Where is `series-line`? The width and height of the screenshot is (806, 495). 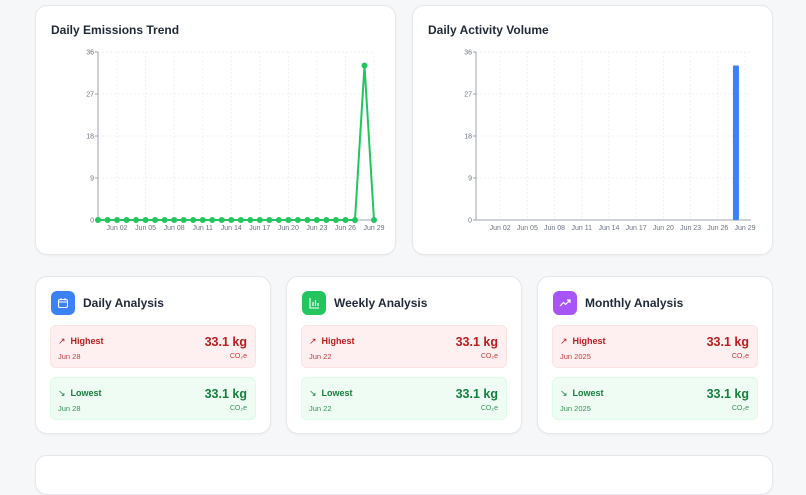 series-line is located at coordinates (236, 143).